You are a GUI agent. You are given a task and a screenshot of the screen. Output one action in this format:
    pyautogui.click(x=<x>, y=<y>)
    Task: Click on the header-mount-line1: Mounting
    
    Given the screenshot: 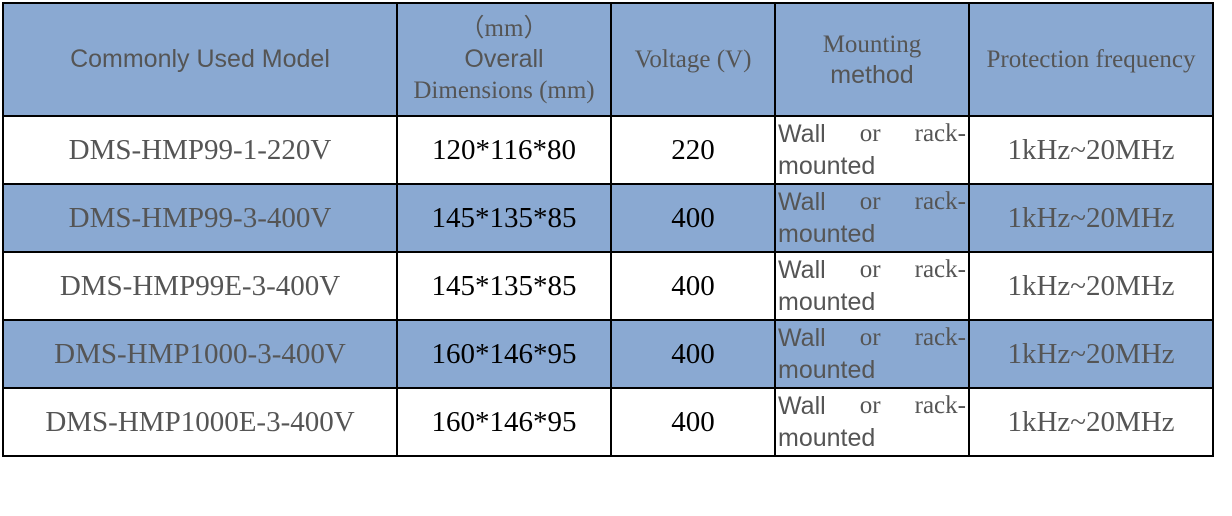 What is the action you would take?
    pyautogui.click(x=872, y=44)
    